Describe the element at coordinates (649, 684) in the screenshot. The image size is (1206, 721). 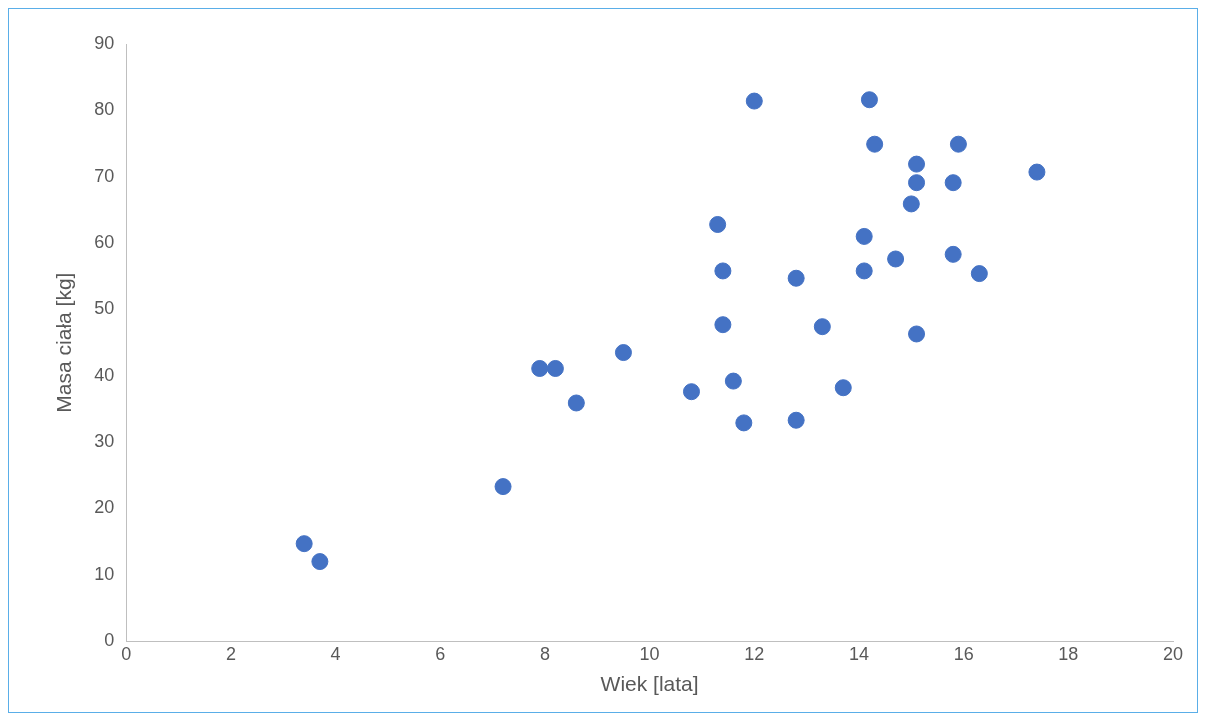
I see `x-axis-title: Wiek [lata]` at that location.